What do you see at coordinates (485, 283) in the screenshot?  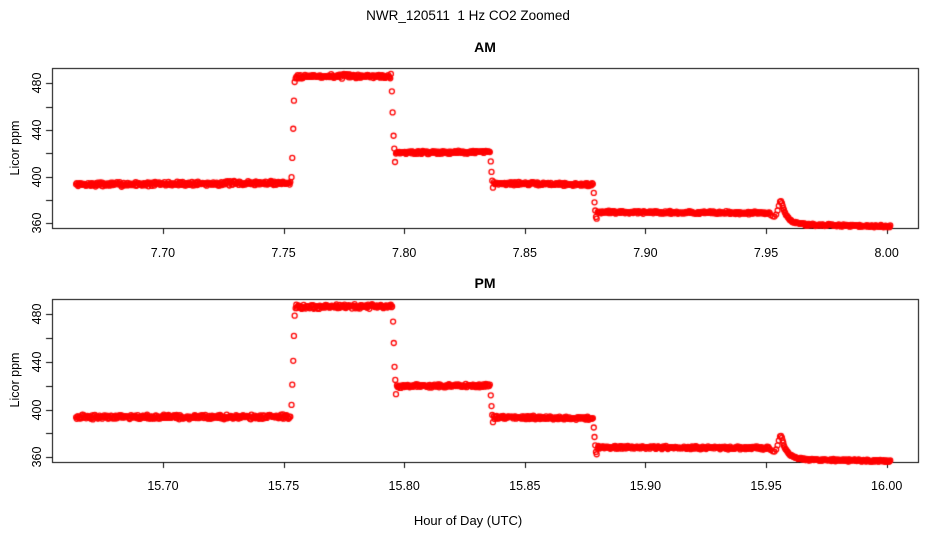 I see `panel-title-pm: PM` at bounding box center [485, 283].